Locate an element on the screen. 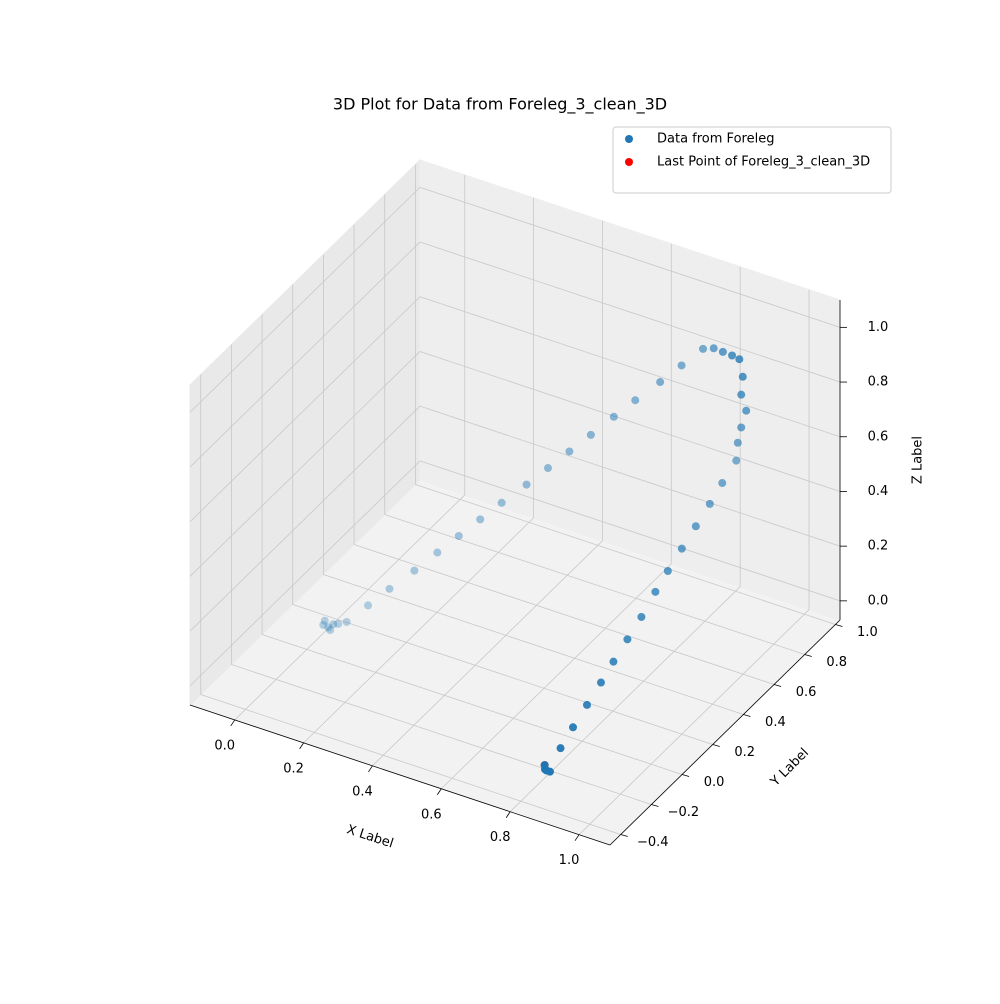  z-tick-label: 0.8 is located at coordinates (878, 382).